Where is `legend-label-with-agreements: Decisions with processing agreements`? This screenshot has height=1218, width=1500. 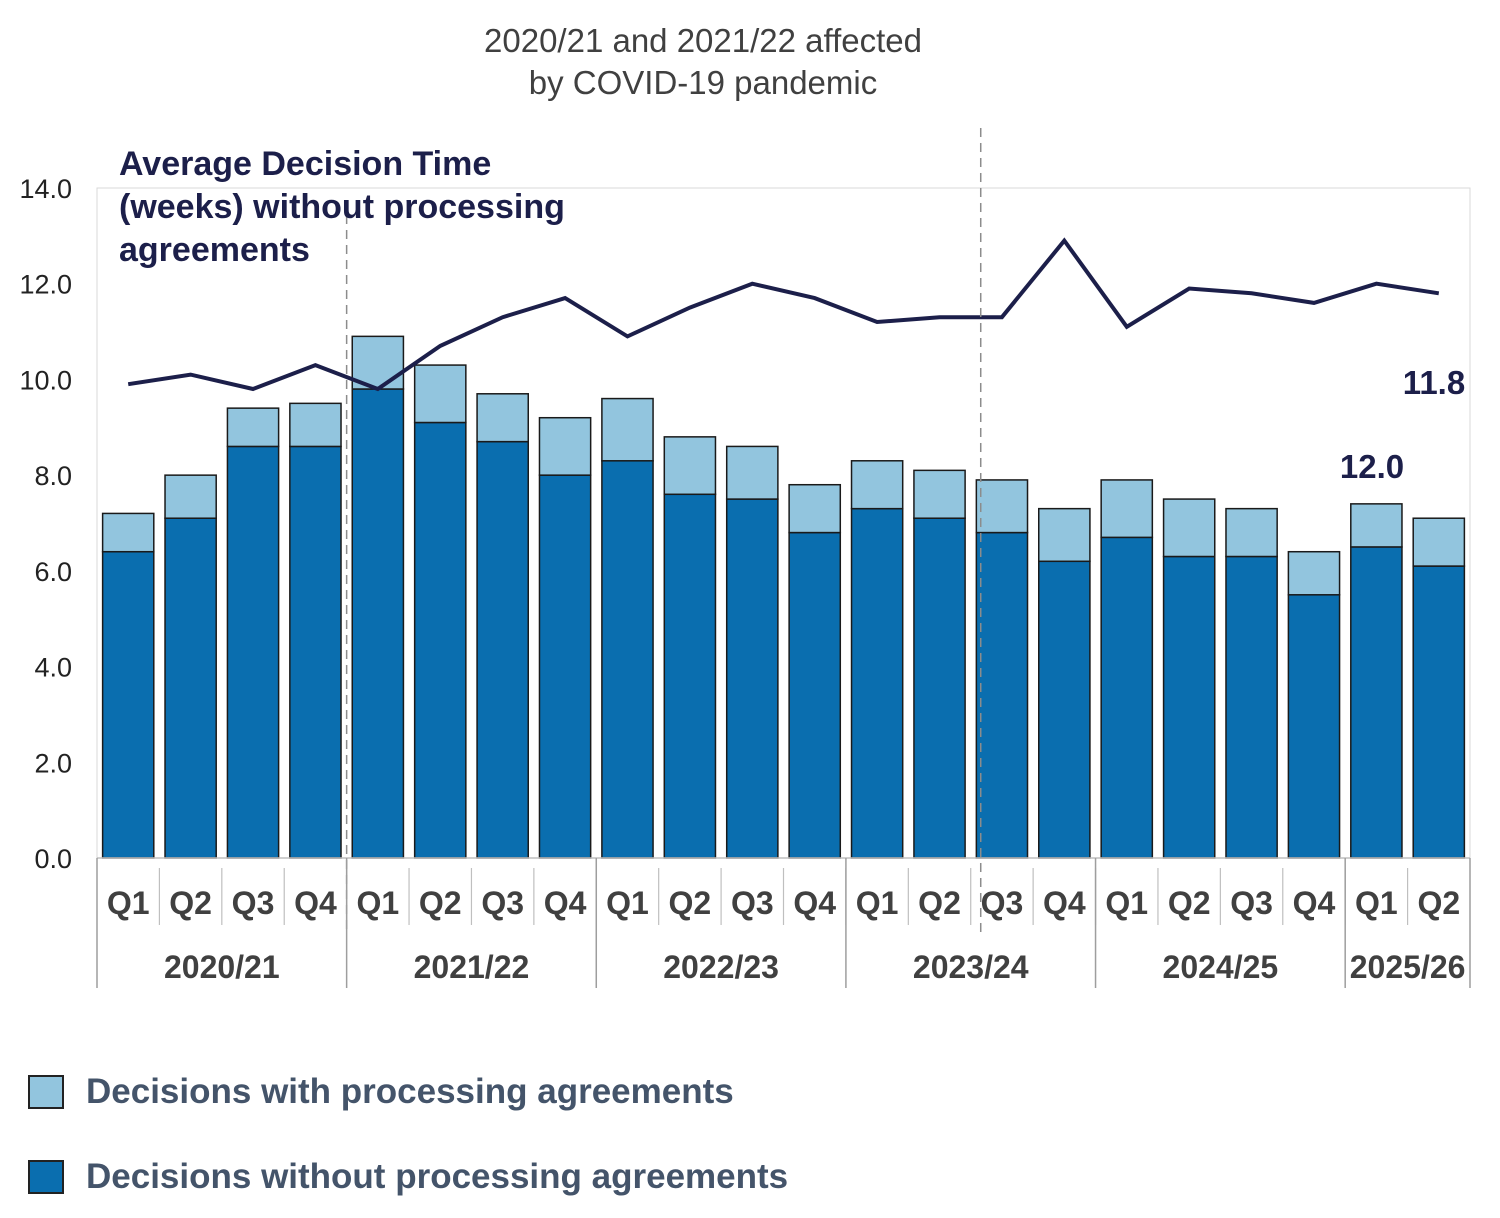 legend-label-with-agreements: Decisions with processing agreements is located at coordinates (410, 1091).